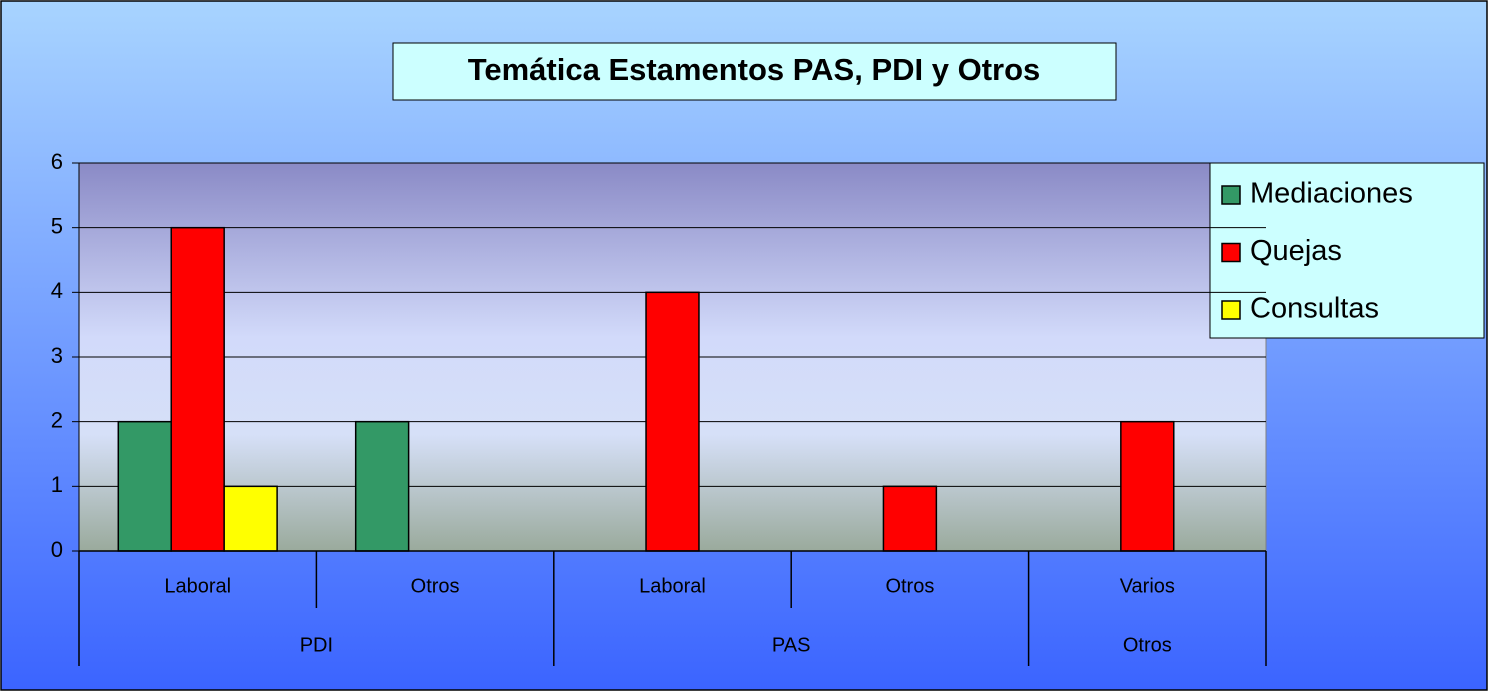  I want to click on y-tick-label: 5, so click(57, 225).